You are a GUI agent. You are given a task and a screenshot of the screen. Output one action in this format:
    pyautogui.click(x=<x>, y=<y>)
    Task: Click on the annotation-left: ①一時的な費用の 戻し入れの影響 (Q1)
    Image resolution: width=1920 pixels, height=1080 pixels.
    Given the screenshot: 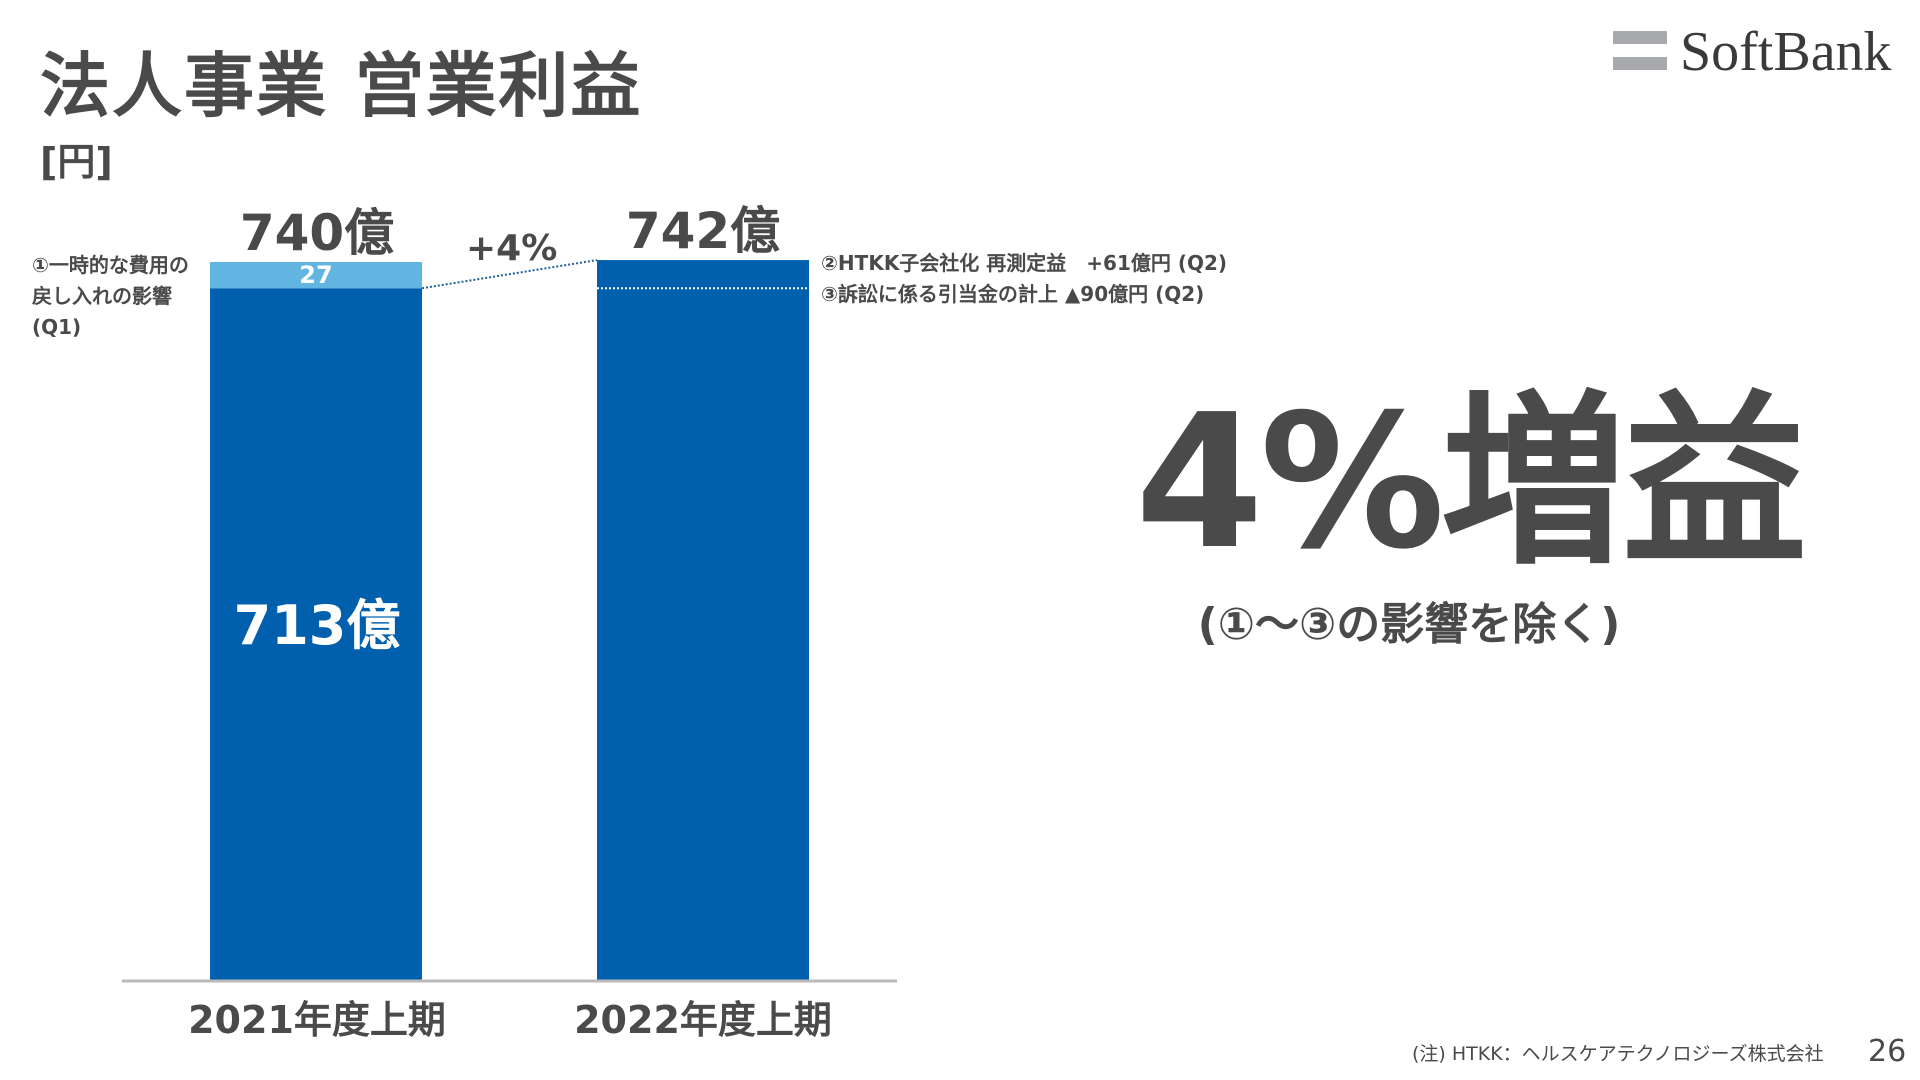 What is the action you would take?
    pyautogui.click(x=110, y=296)
    